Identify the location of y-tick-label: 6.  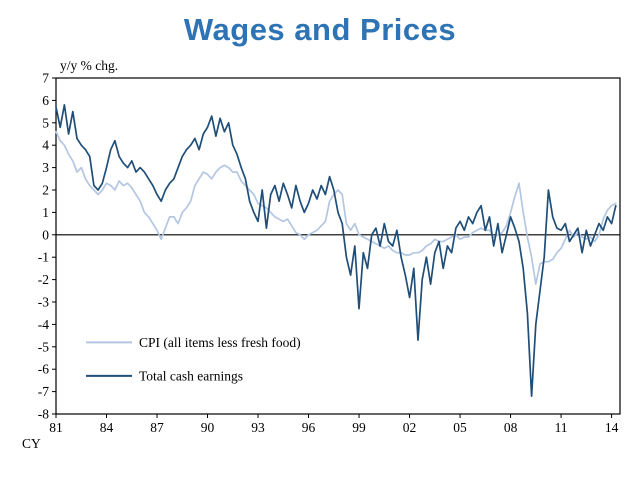
(45, 100).